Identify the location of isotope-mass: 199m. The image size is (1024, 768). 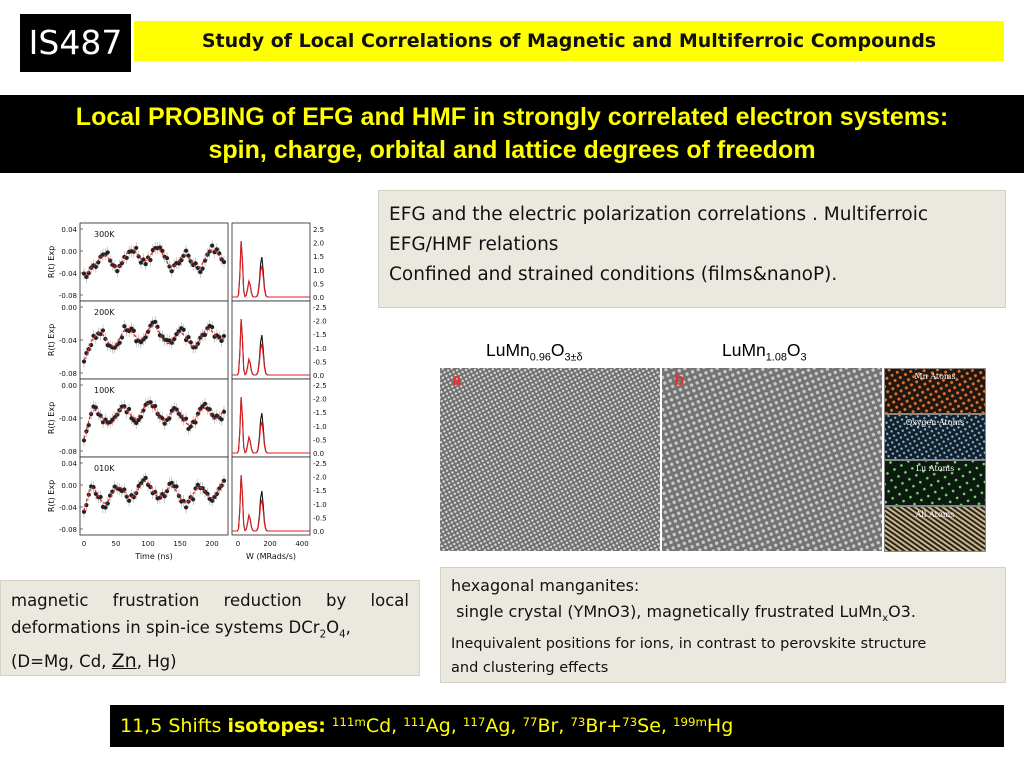
(689, 722).